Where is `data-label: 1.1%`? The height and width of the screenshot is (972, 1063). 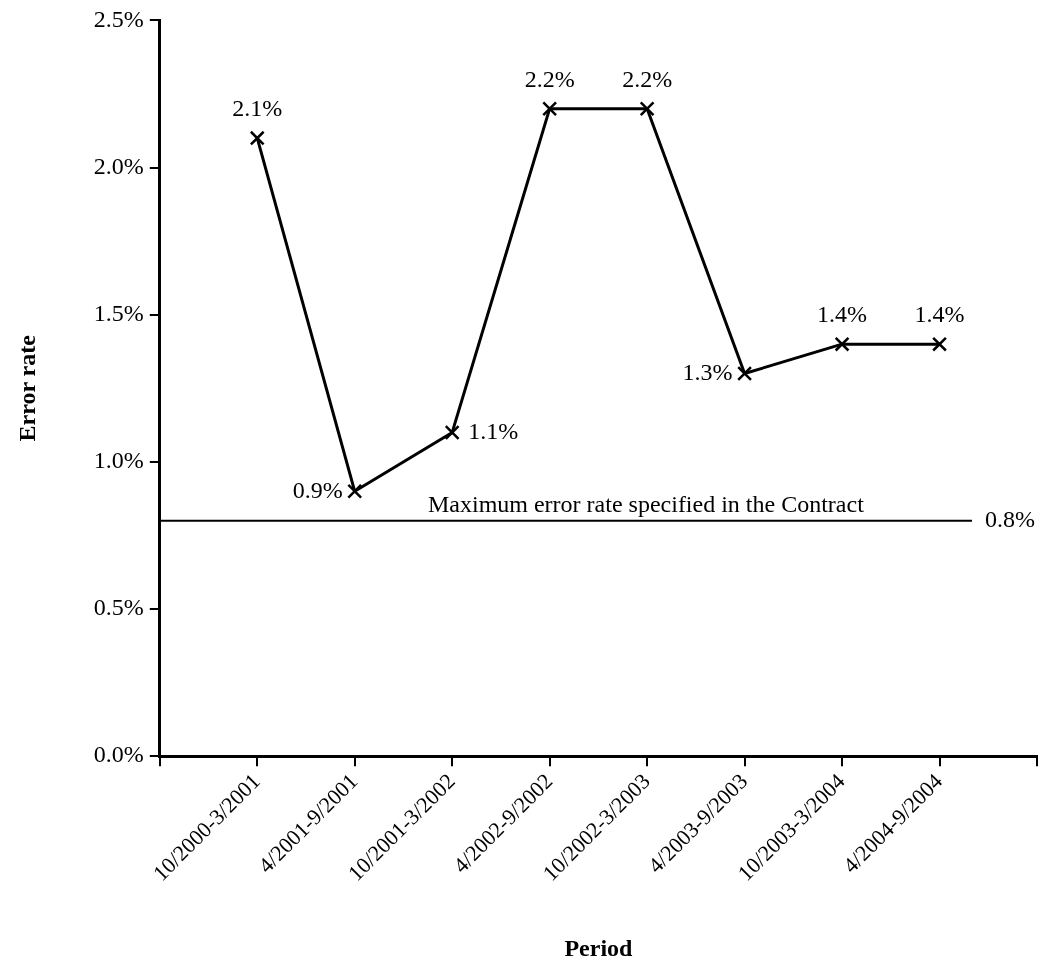
data-label: 1.1% is located at coordinates (493, 430).